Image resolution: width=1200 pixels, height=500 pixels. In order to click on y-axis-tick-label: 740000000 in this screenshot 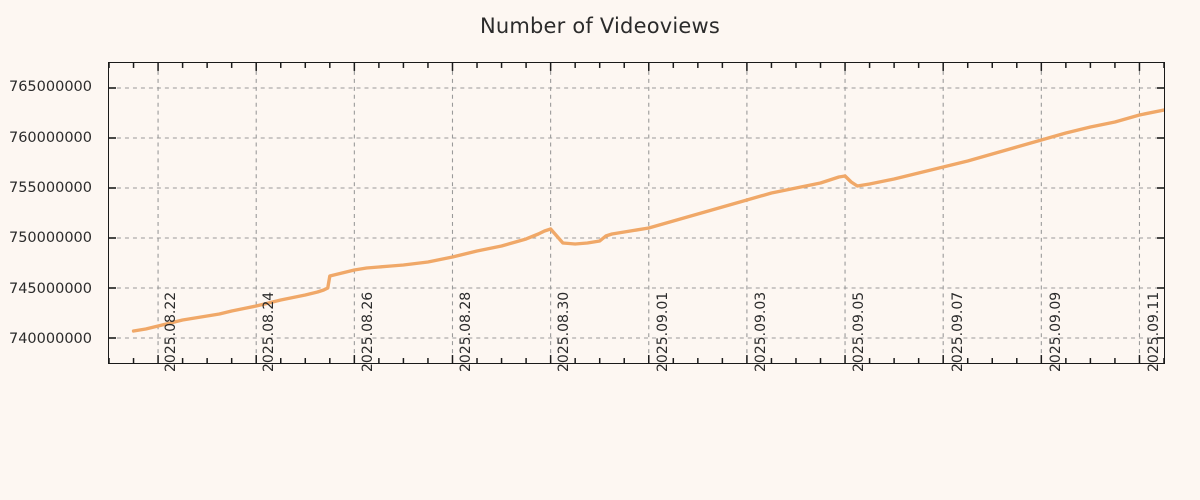, I will do `click(50, 338)`.